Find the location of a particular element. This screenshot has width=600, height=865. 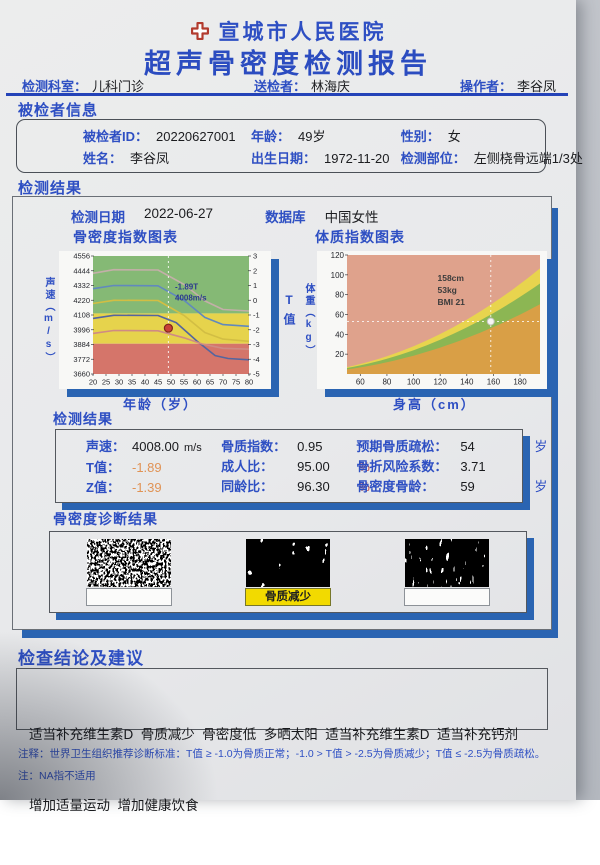

speed-axis-label: 声速（m/s） is located at coordinates (48, 320).